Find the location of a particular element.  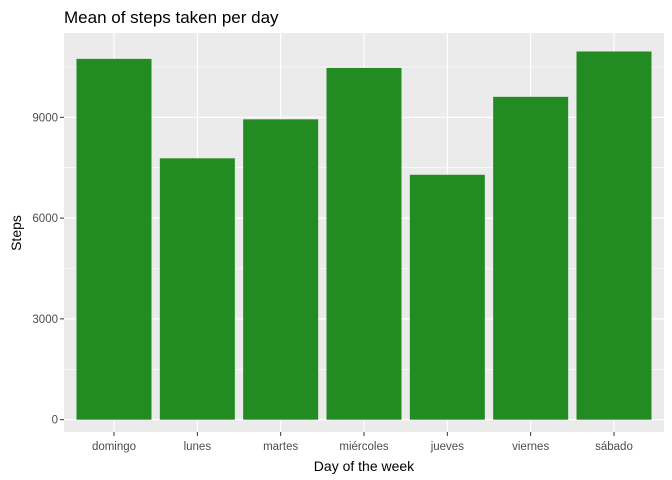

chart-title: Mean of steps taken per day is located at coordinates (171, 17).